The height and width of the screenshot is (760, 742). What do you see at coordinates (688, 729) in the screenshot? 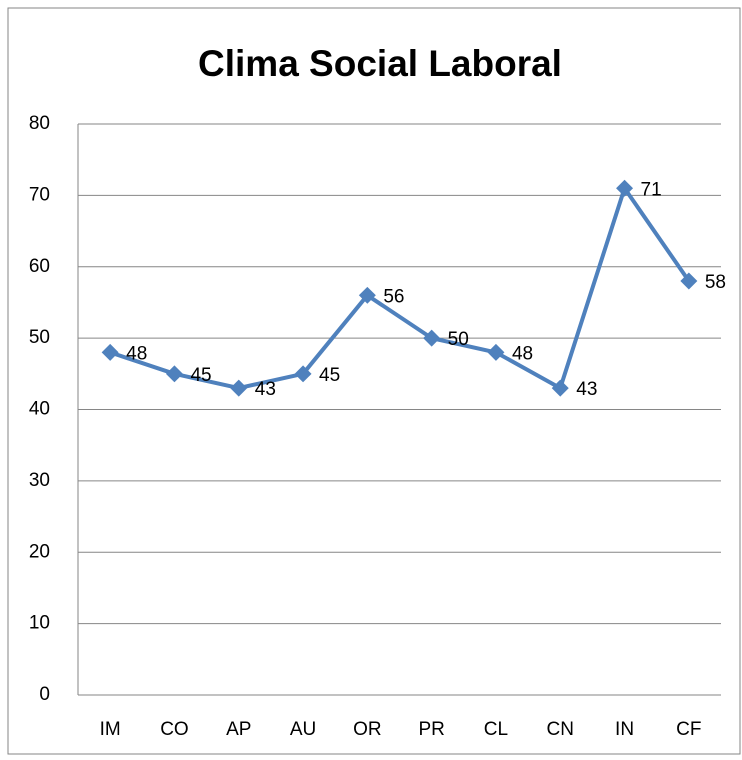
I see `x-tick-label: CF` at bounding box center [688, 729].